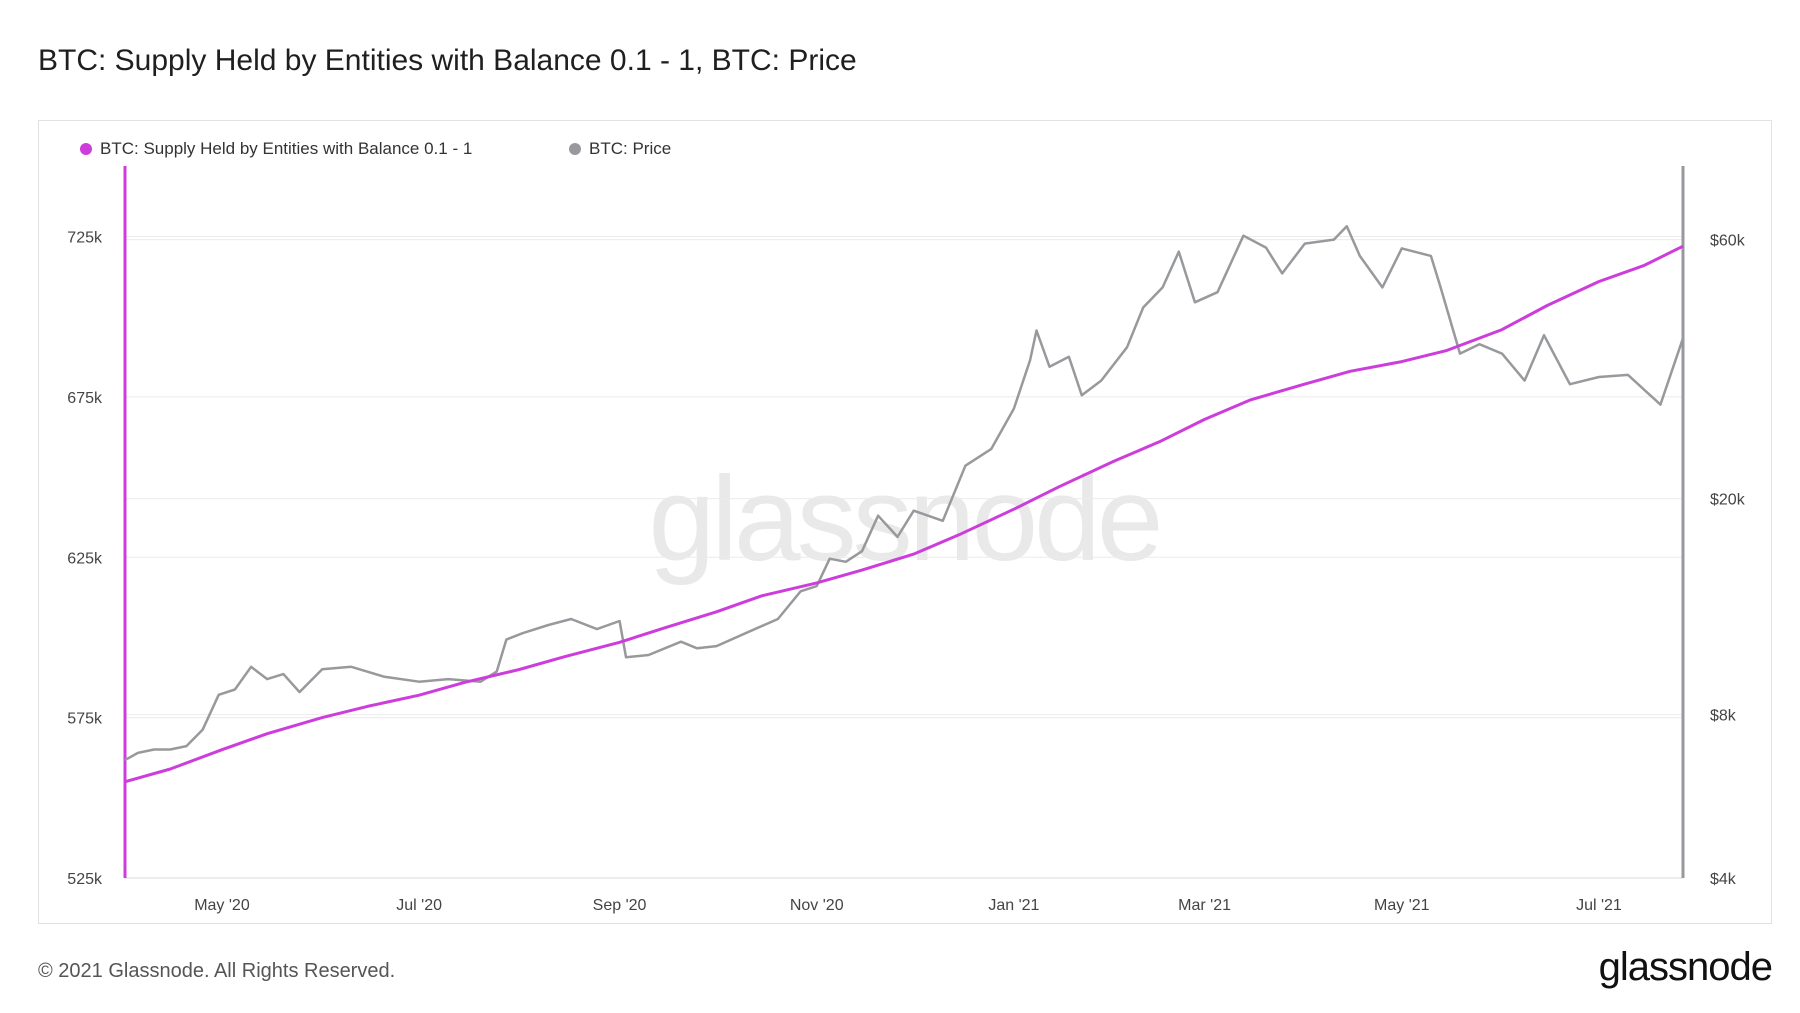 Image resolution: width=1800 pixels, height=1013 pixels. What do you see at coordinates (1204, 905) in the screenshot?
I see `x-tick-label: Mar '21` at bounding box center [1204, 905].